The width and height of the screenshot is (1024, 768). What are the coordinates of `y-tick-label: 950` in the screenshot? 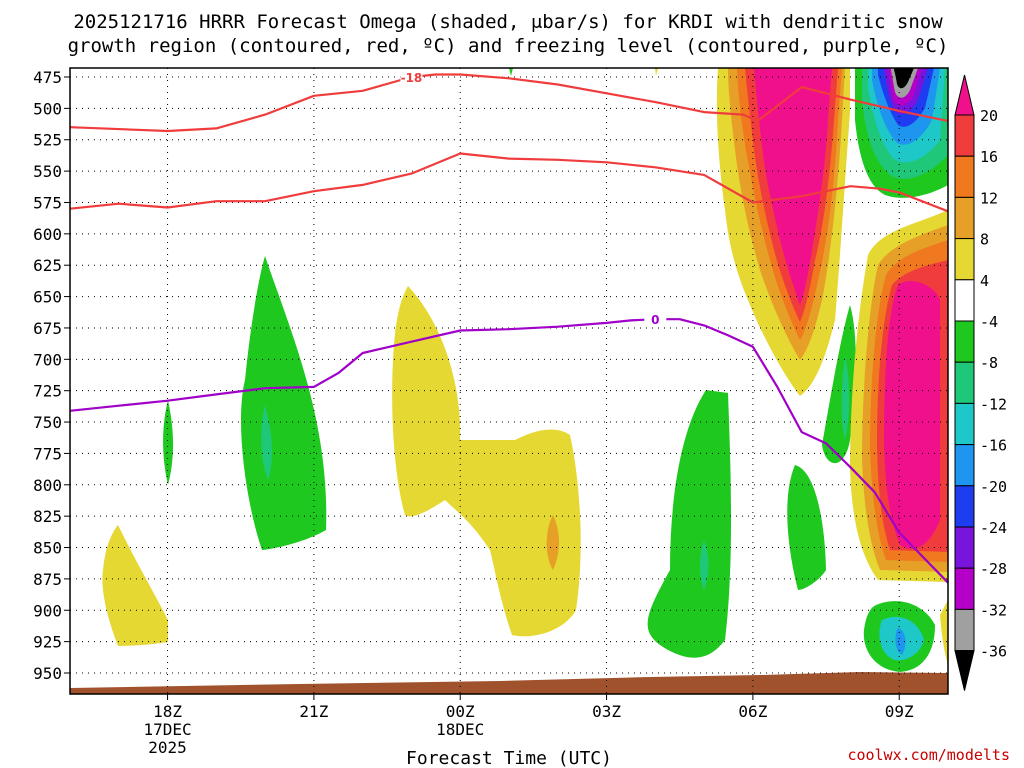 It's located at (47, 673).